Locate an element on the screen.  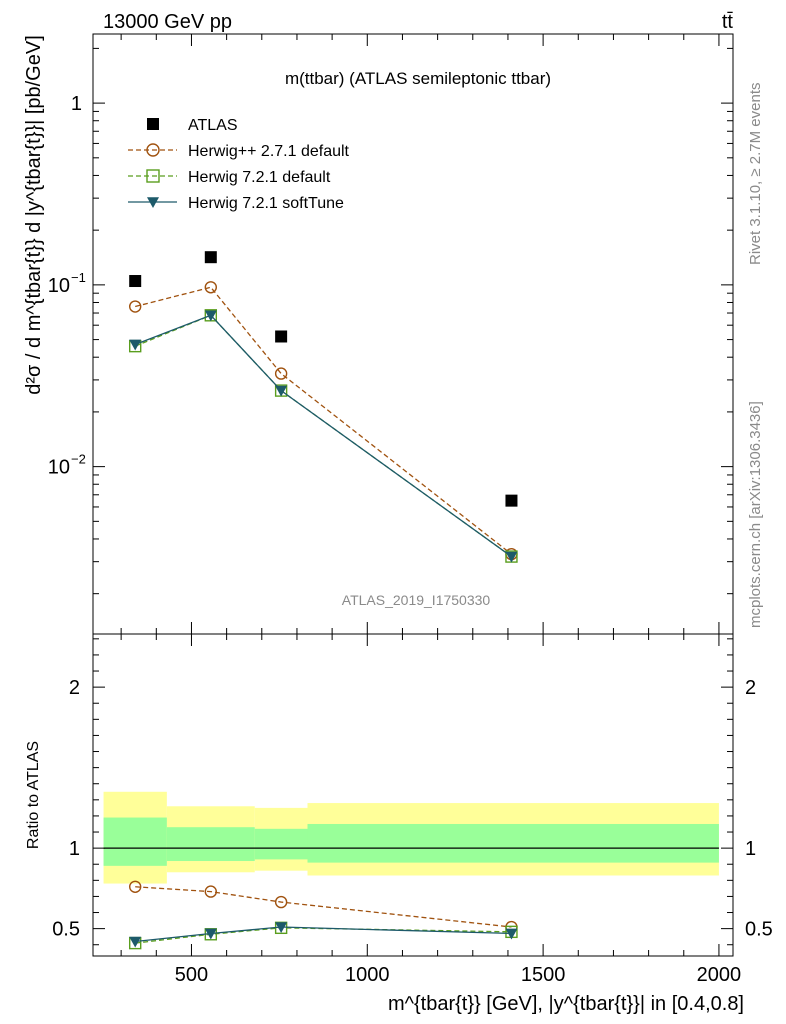
x-tick-label: 2000 is located at coordinates (719, 975).